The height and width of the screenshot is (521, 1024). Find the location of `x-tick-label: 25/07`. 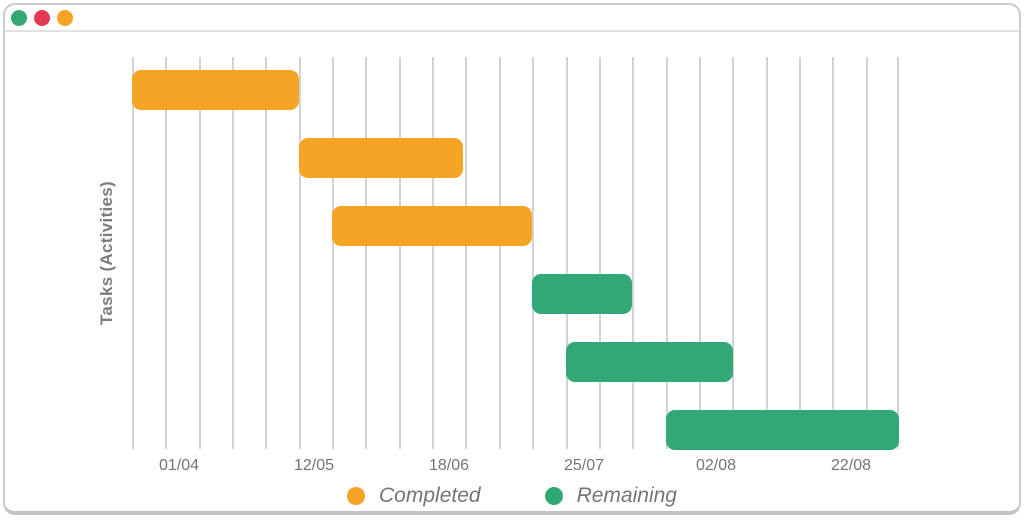

x-tick-label: 25/07 is located at coordinates (584, 465).